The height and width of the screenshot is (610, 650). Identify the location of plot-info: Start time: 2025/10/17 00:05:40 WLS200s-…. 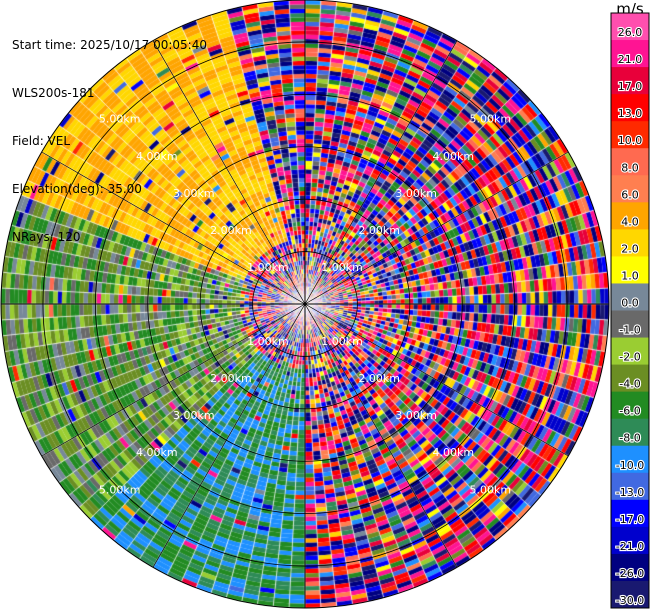
(109, 133).